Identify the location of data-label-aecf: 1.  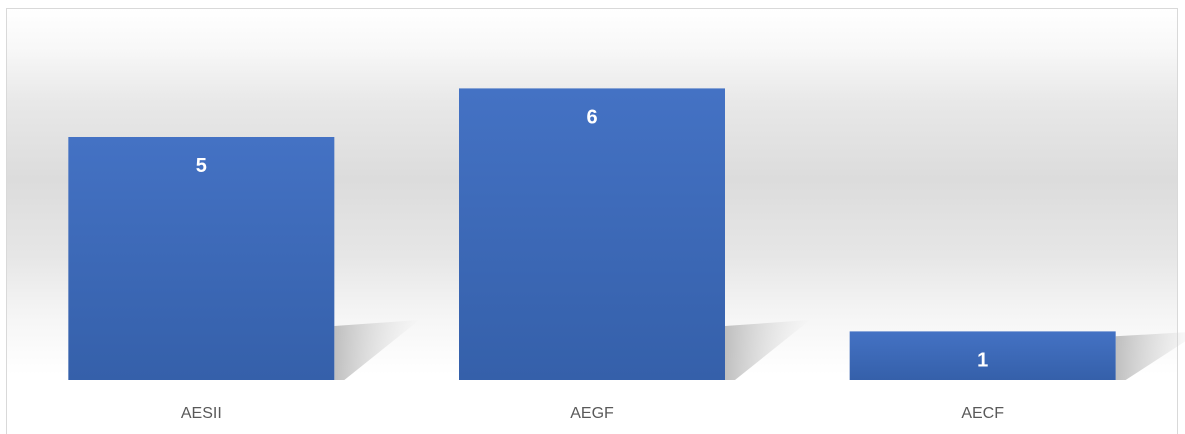
(982, 360).